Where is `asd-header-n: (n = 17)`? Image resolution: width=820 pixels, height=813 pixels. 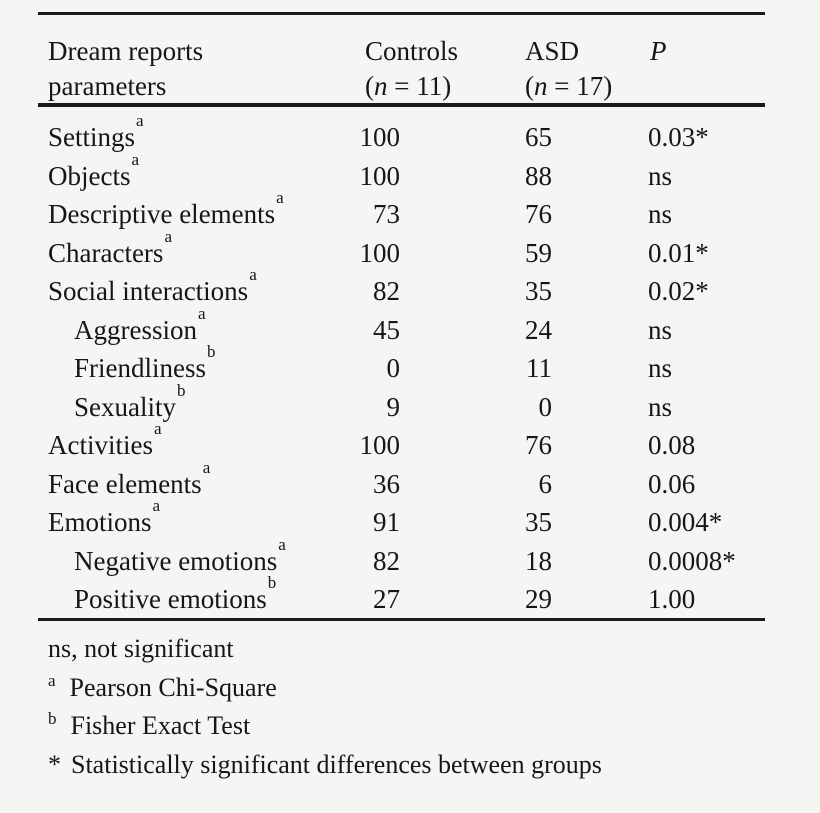 asd-header-n: (n = 17) is located at coordinates (568, 86).